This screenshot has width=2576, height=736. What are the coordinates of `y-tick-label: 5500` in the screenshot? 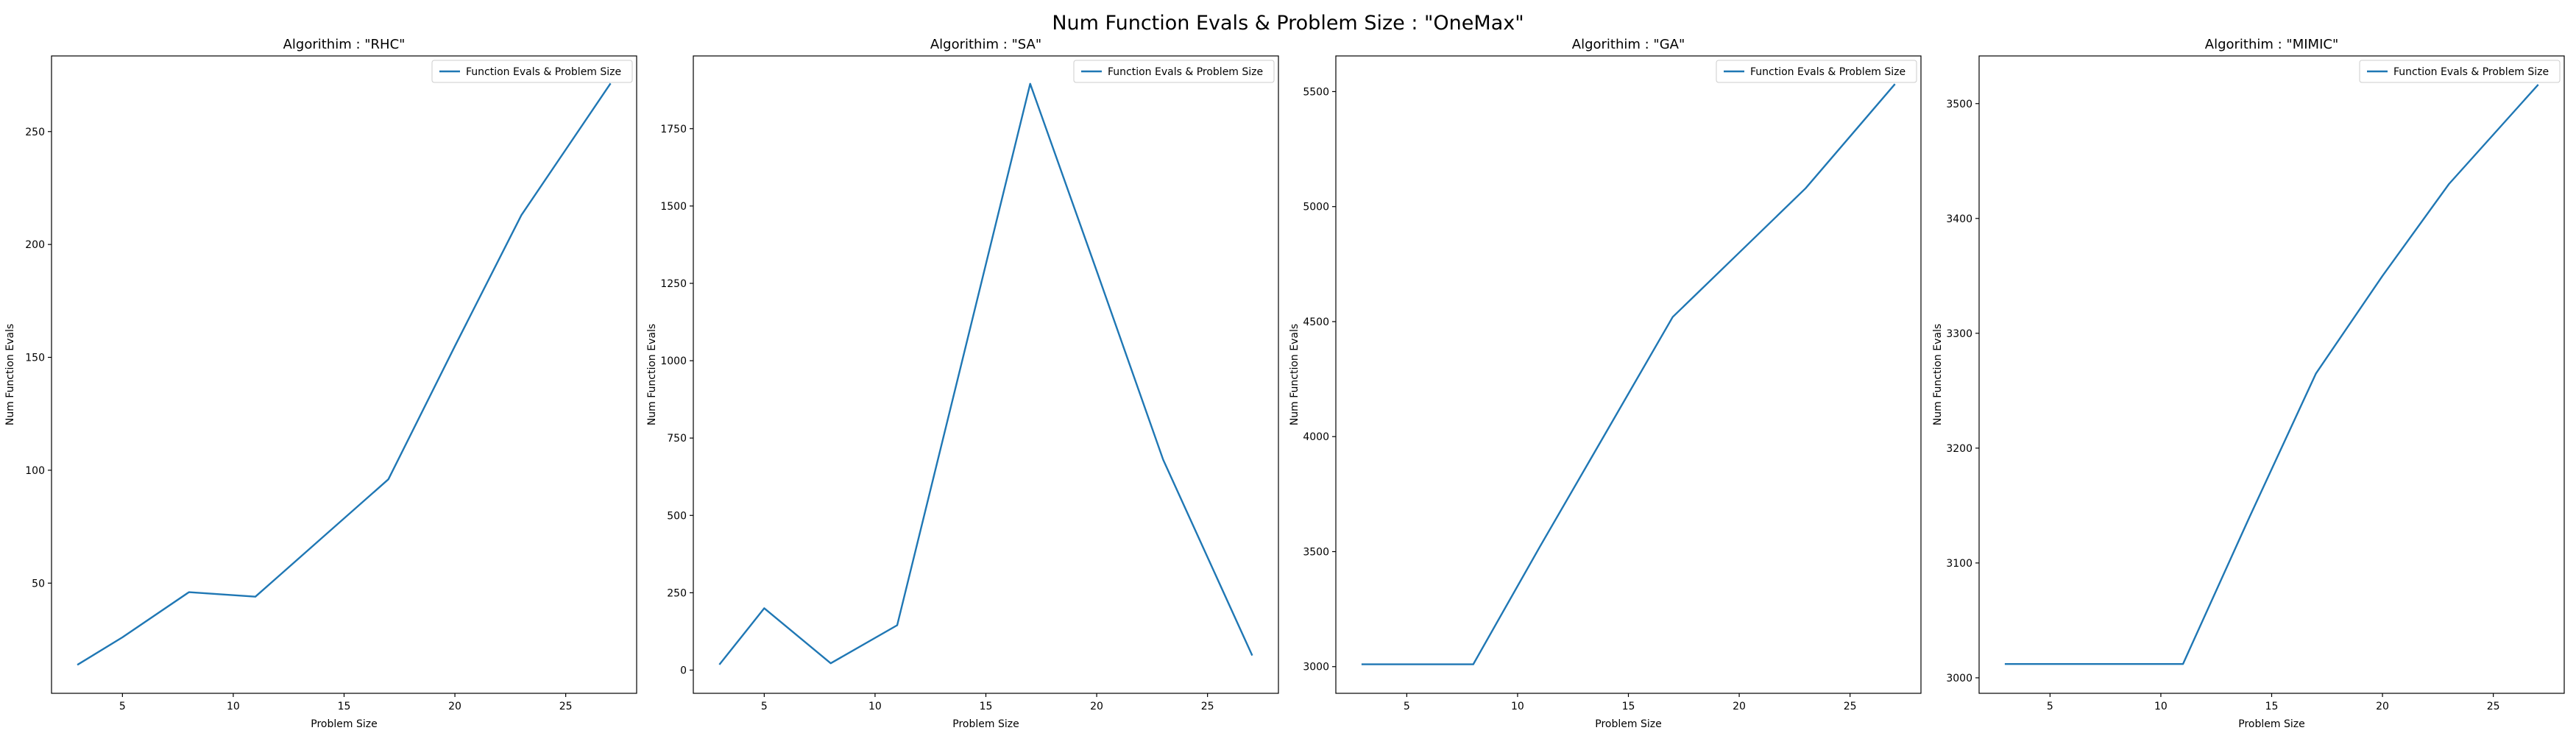 It's located at (1316, 92).